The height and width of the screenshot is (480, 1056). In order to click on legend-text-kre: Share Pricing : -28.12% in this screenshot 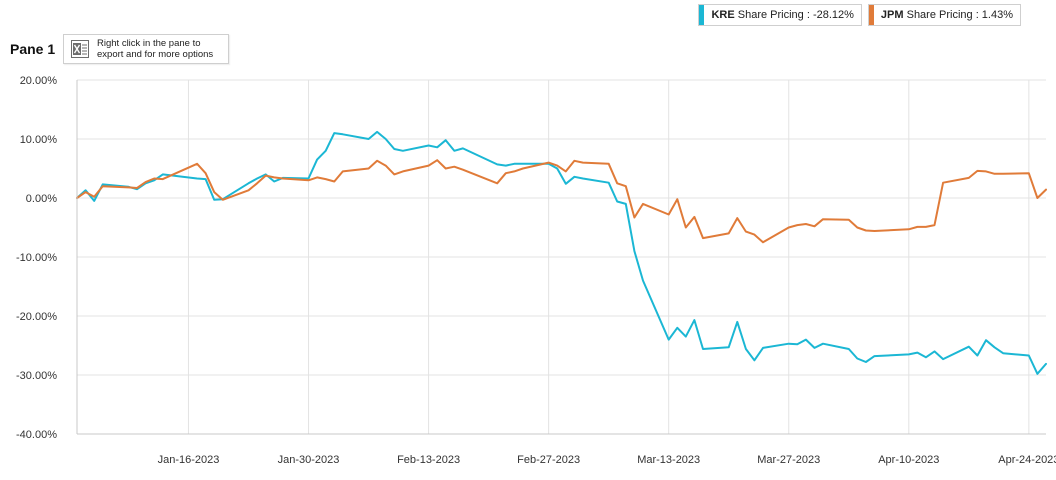, I will do `click(794, 15)`.